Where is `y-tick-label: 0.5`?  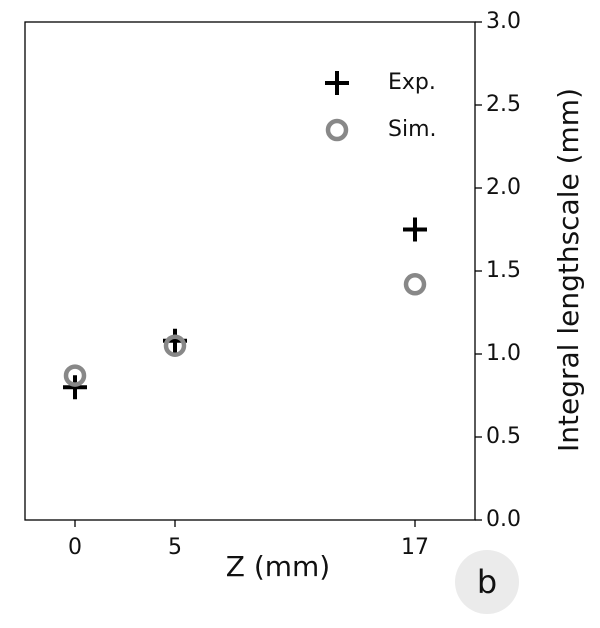 y-tick-label: 0.5 is located at coordinates (503, 436).